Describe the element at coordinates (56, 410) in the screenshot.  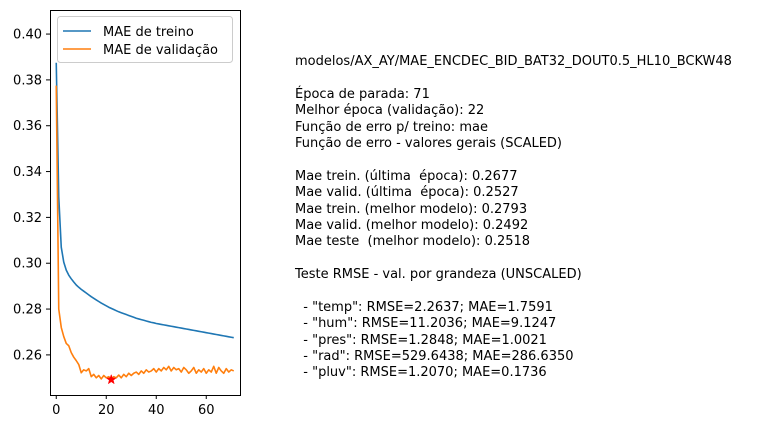
I see `x-tick-label: 0` at that location.